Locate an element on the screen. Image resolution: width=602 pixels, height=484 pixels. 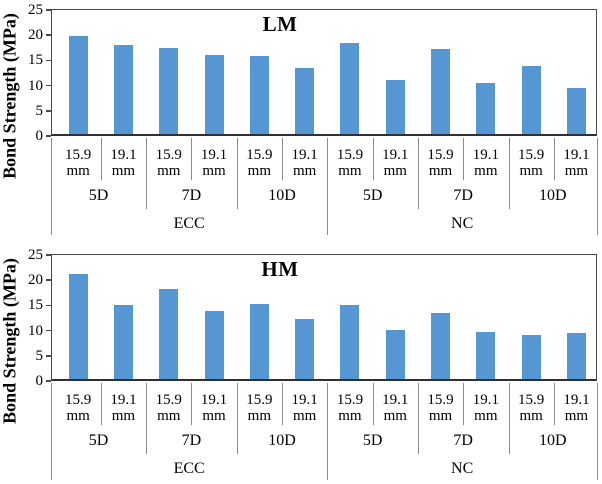
y-tick-label: 20 is located at coordinates (35, 35).